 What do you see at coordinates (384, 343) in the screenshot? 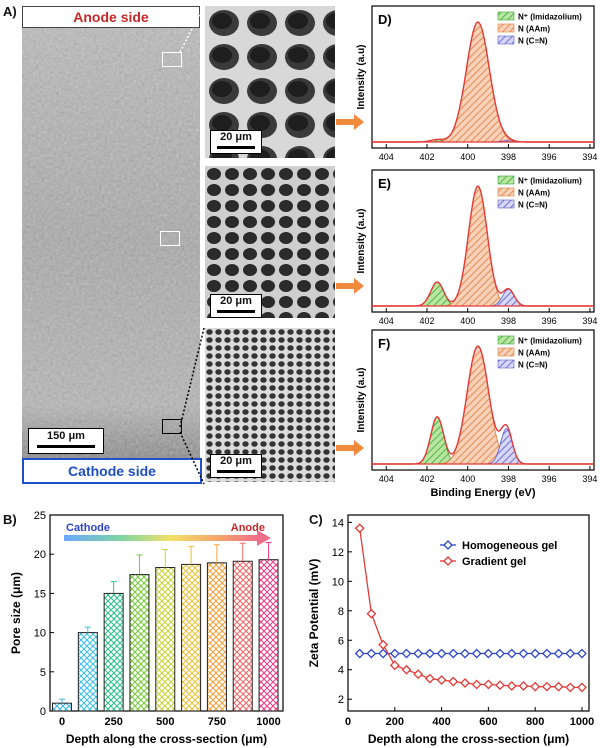
I see `panel-label-f: F)` at bounding box center [384, 343].